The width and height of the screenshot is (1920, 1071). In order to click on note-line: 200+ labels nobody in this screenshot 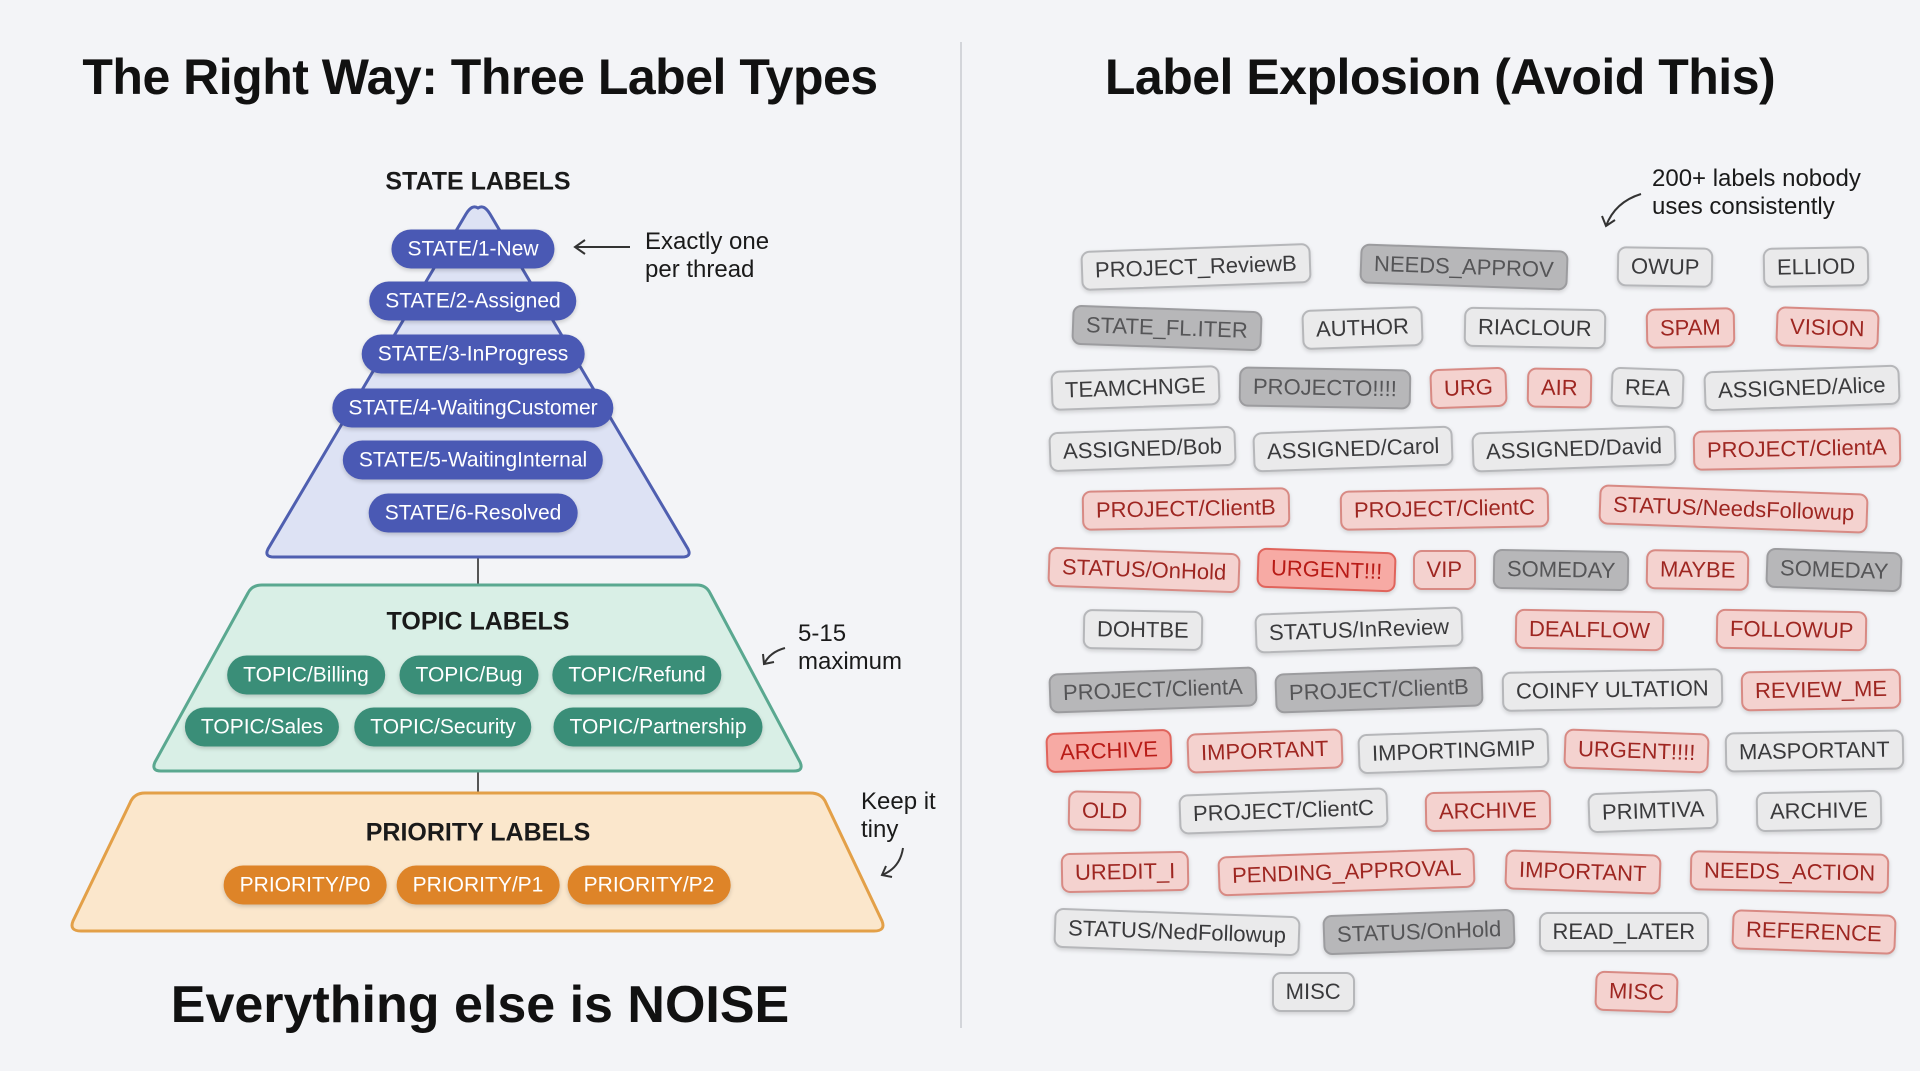, I will do `click(1756, 178)`.